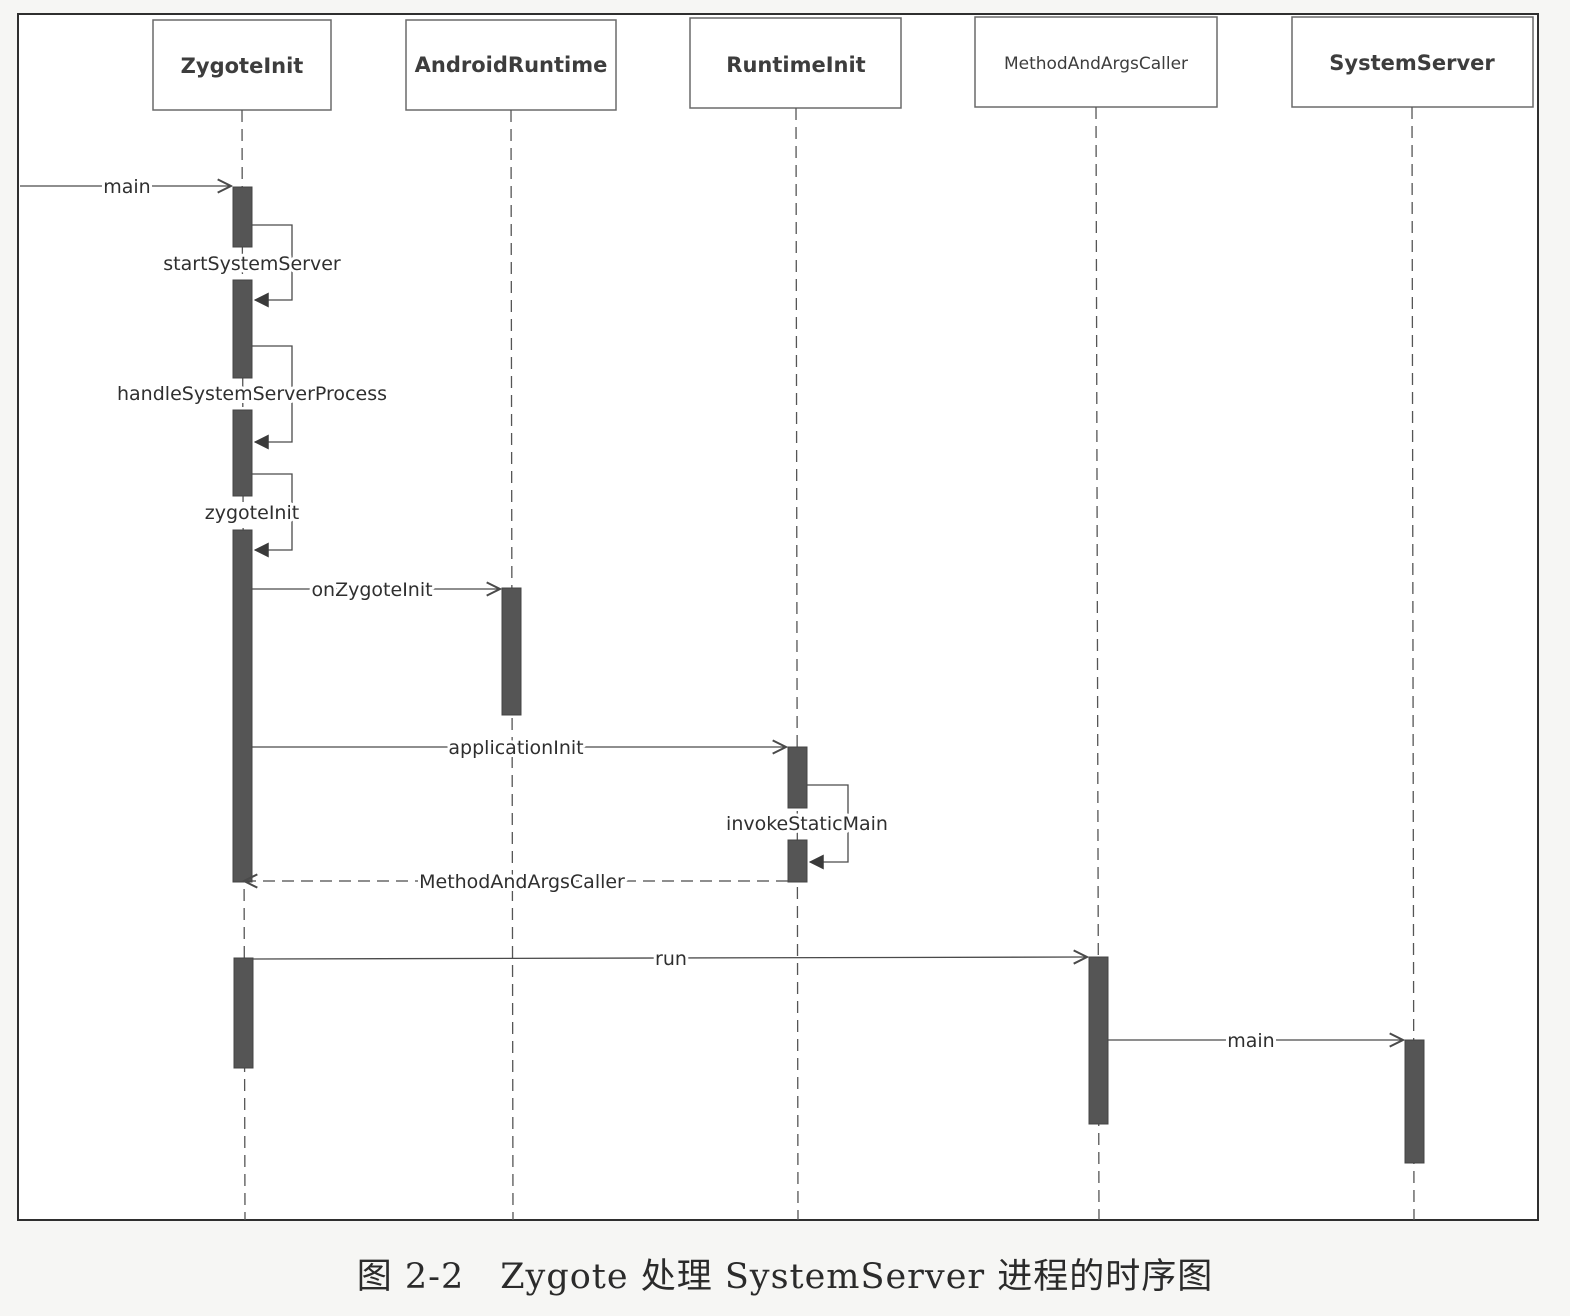 The image size is (1570, 1316). What do you see at coordinates (1097, 663) in the screenshot?
I see `lifeline-caller` at bounding box center [1097, 663].